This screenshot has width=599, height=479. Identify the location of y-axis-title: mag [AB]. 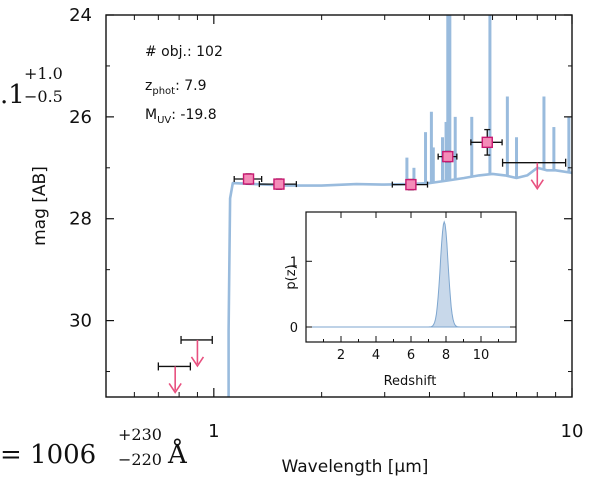
(40, 206).